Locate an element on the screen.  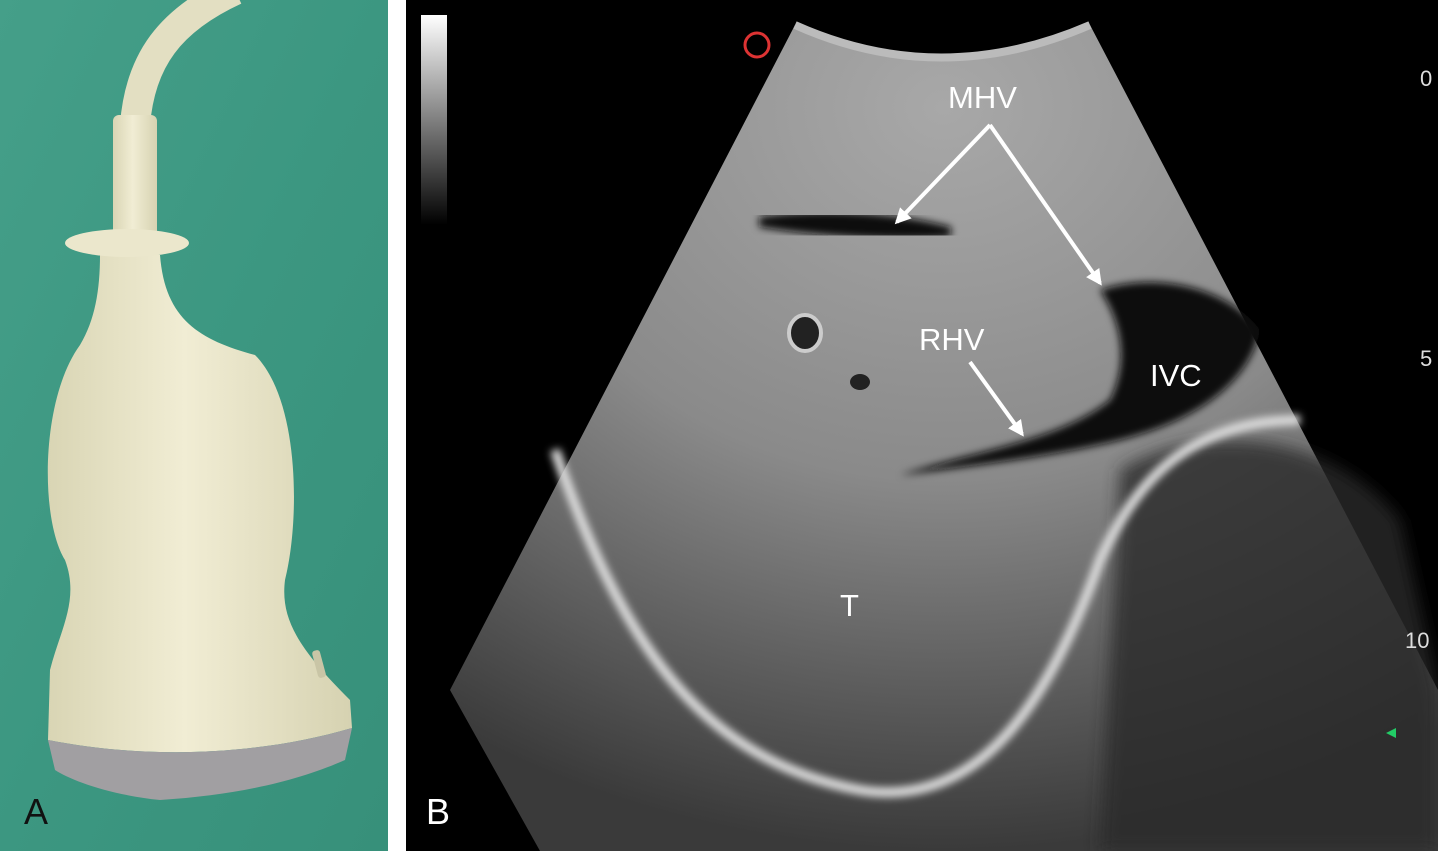
annotation: RHV is located at coordinates (952, 339).